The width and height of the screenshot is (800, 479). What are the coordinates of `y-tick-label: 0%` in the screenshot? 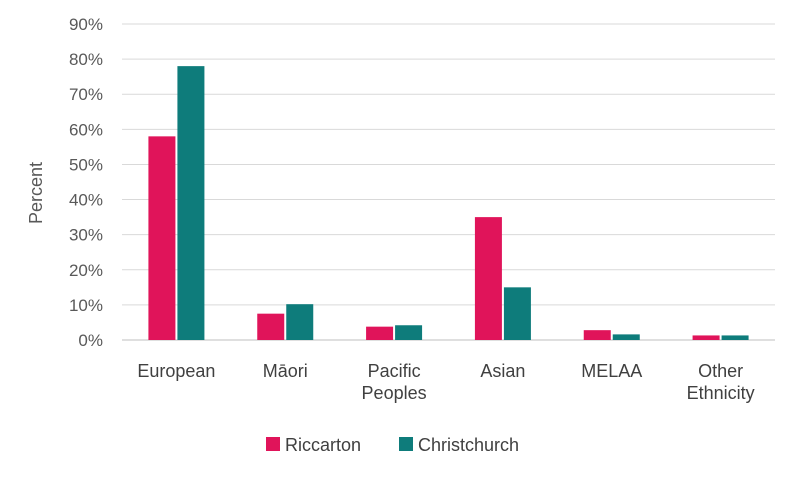 It's located at (90, 340).